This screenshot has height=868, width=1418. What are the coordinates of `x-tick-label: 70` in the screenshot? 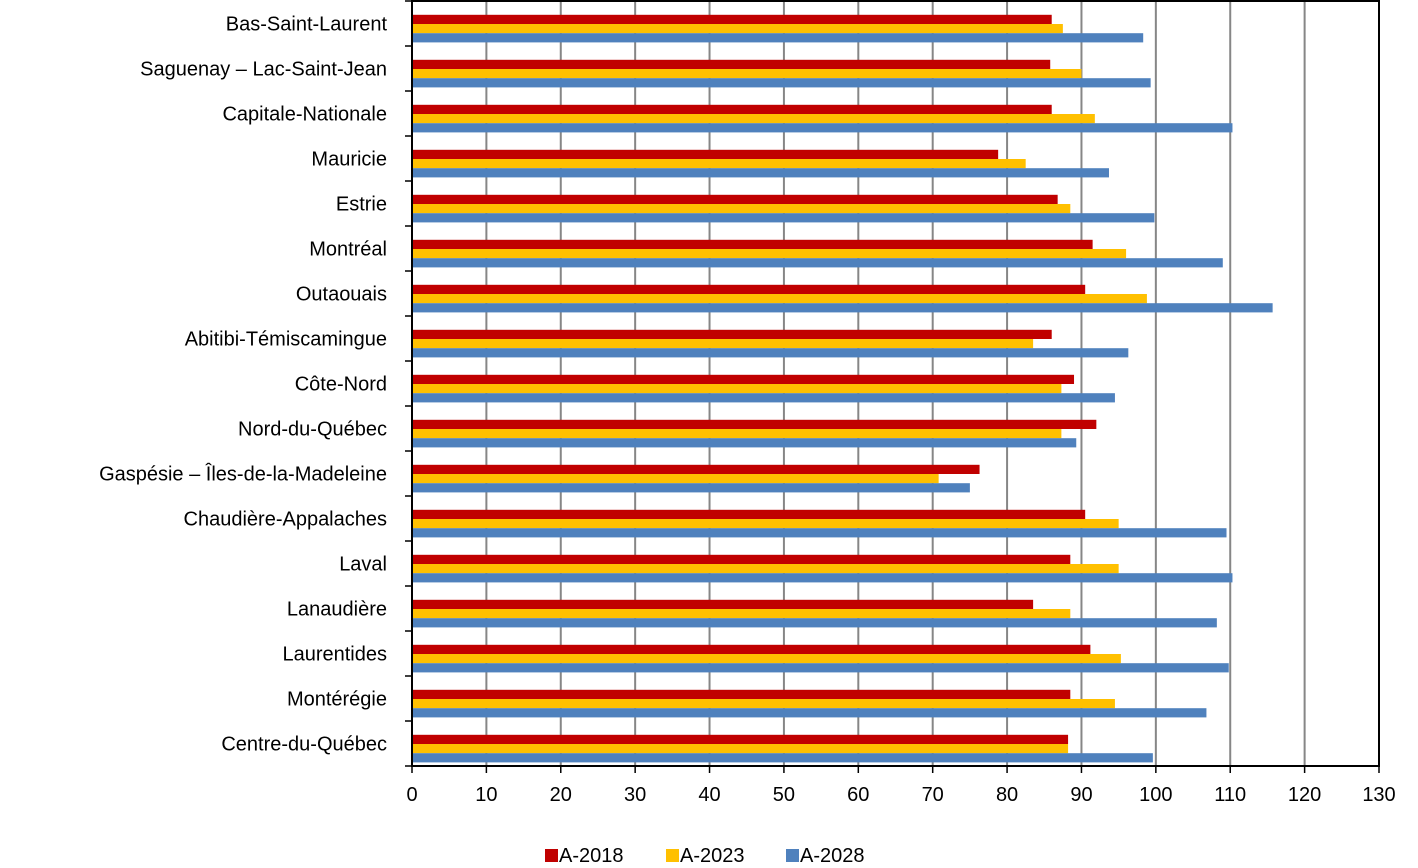 It's located at (933, 795).